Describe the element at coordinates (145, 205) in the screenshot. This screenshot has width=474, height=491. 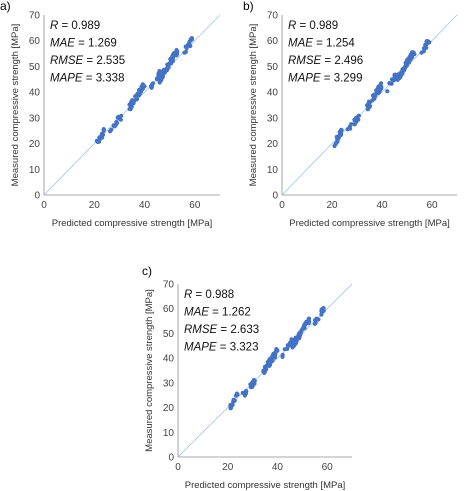
I see `x-tick-label: 40` at that location.